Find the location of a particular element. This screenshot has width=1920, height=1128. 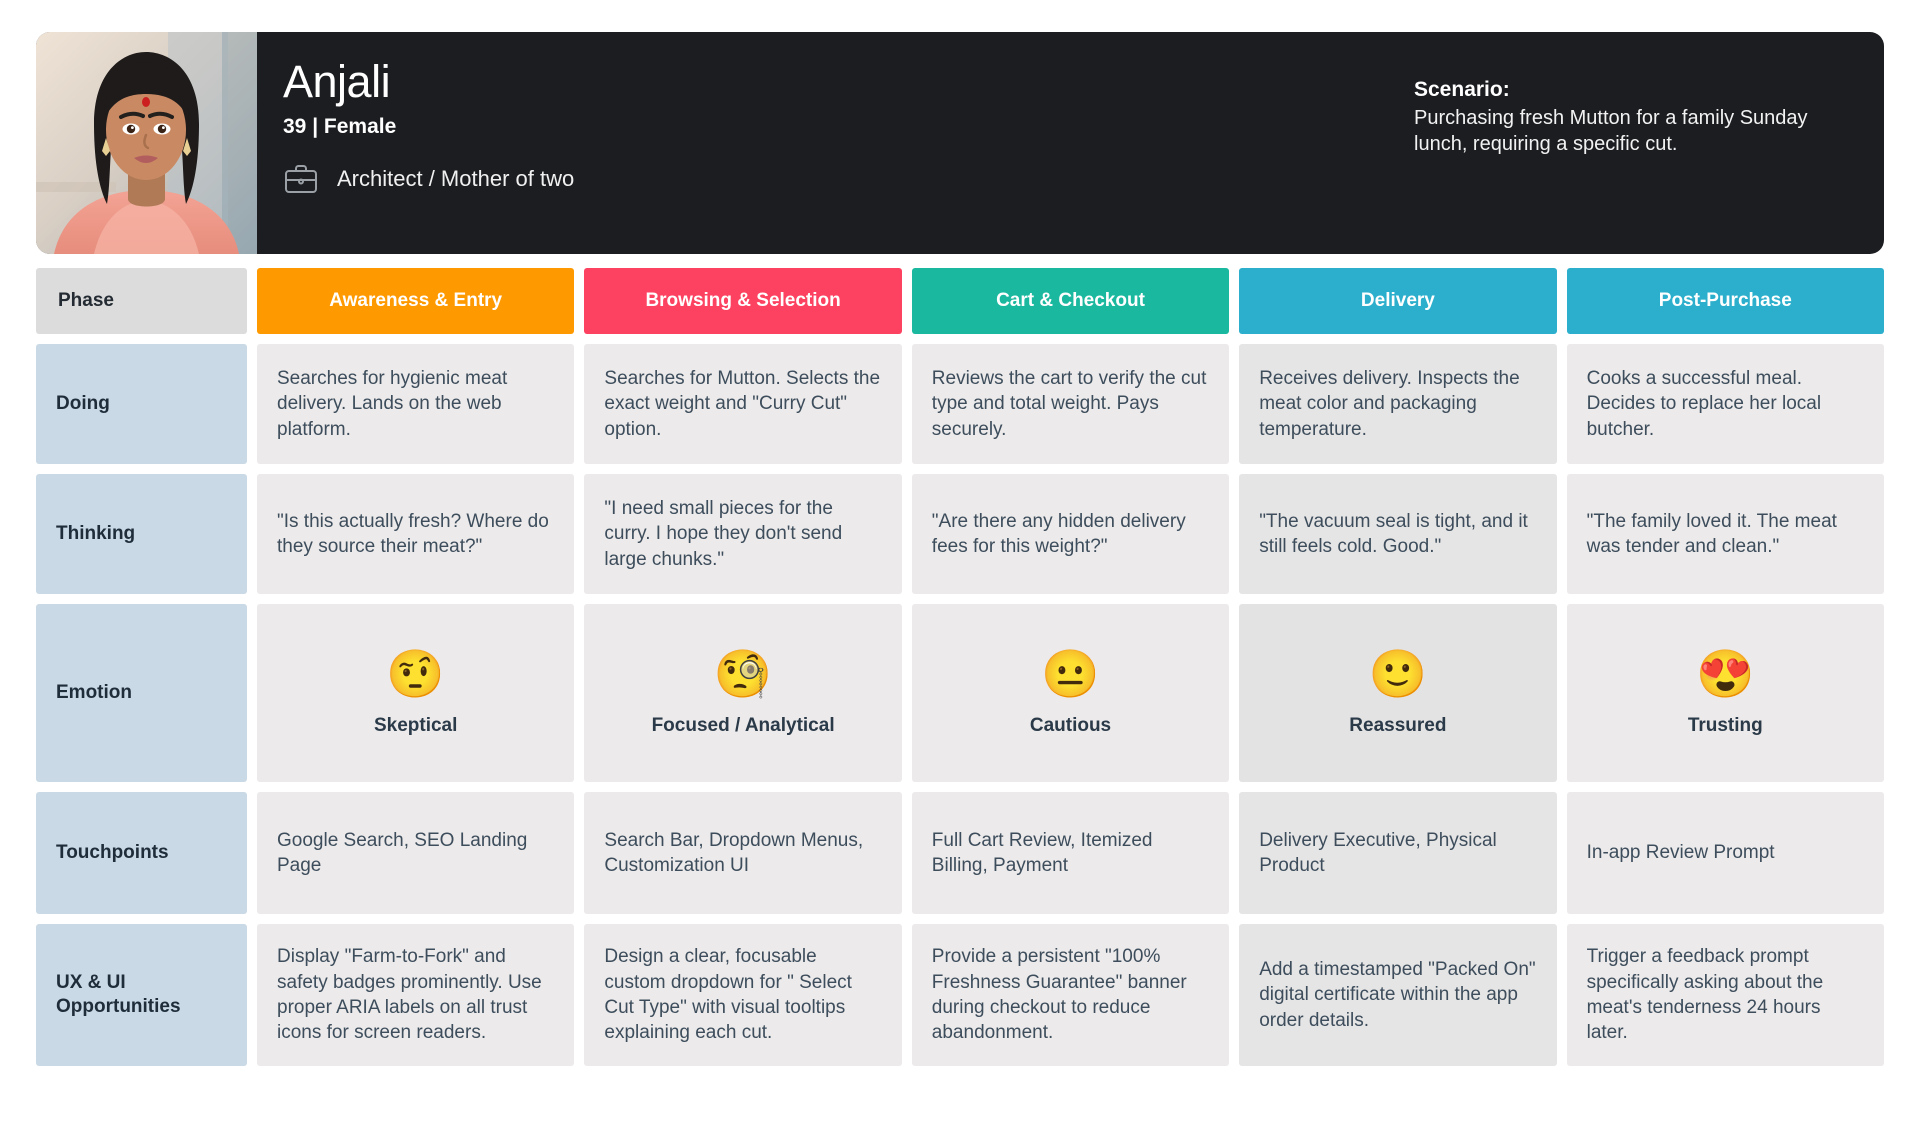

cell-emotion-post-purchase: 😍 Trusting is located at coordinates (1725, 693).